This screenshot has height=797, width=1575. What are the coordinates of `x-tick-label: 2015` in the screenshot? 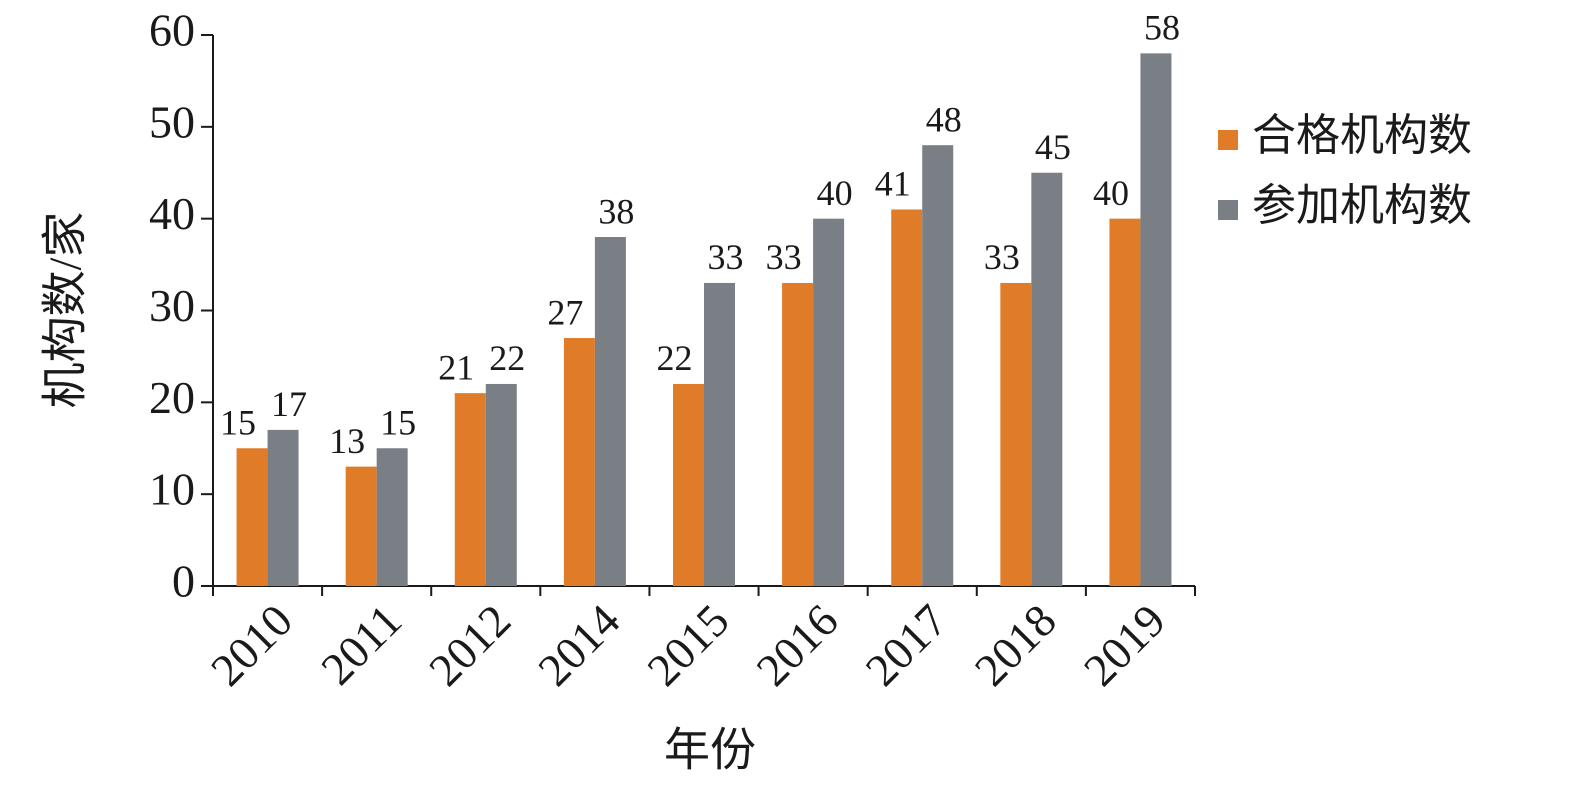 It's located at (687, 644).